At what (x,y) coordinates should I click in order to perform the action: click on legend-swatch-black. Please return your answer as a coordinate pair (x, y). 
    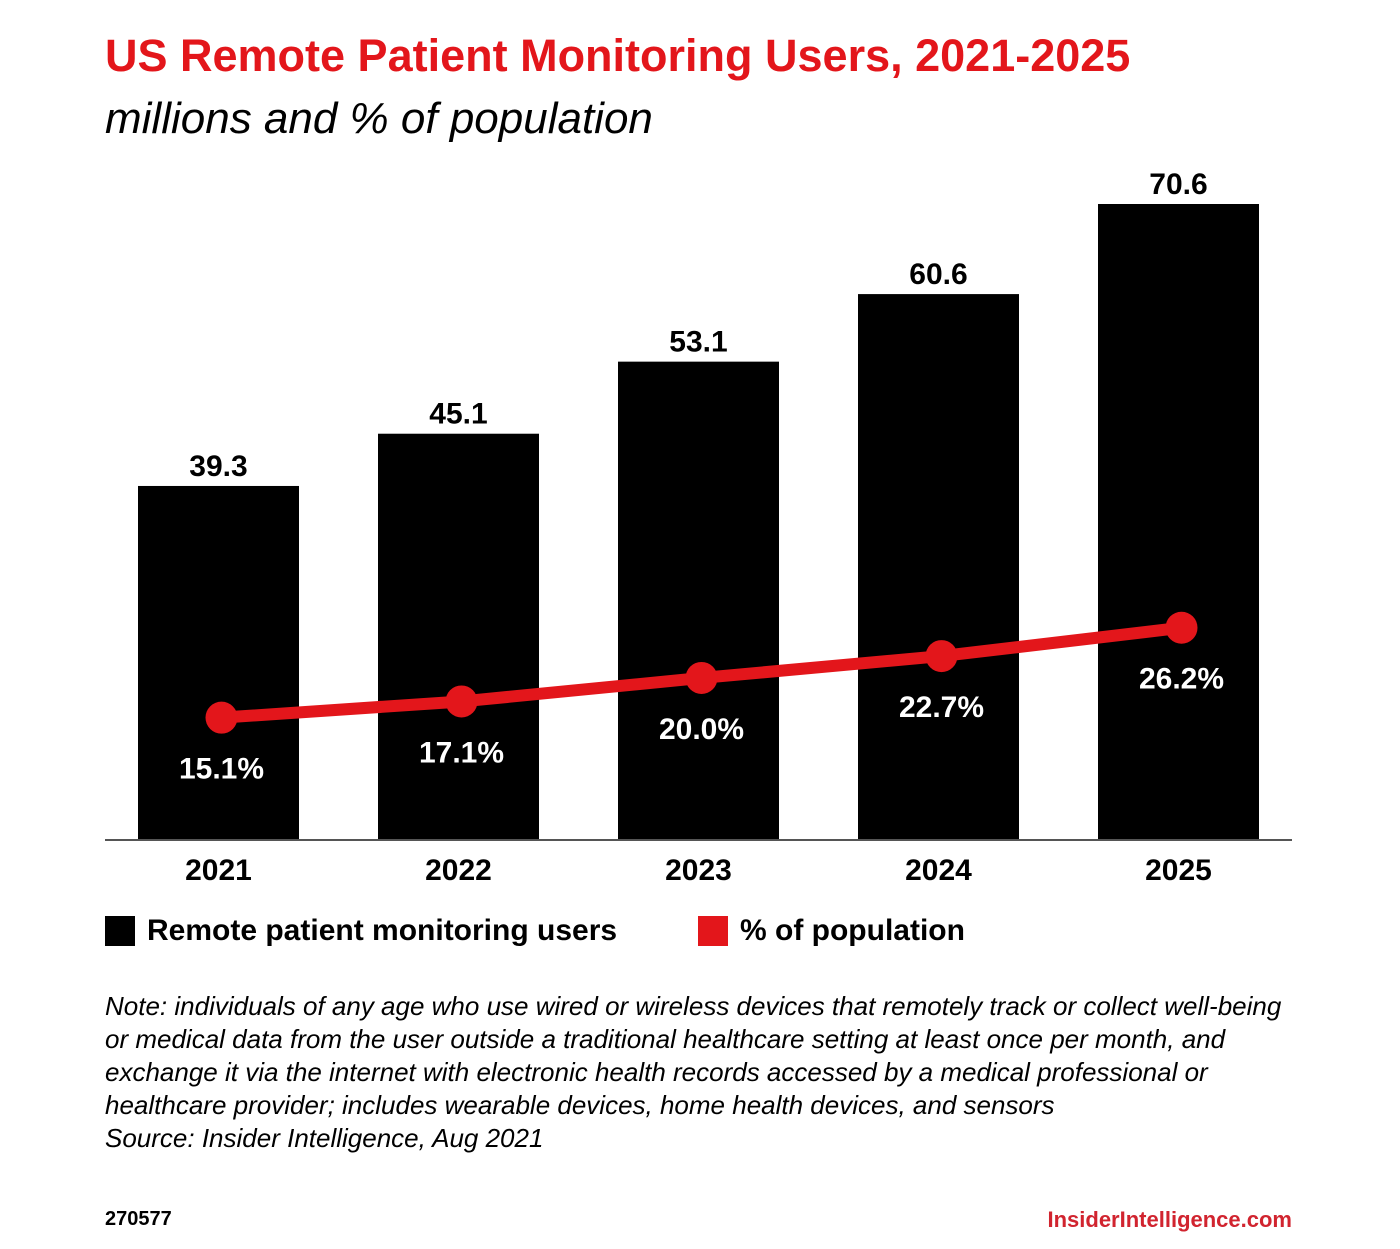
    Looking at the image, I should click on (120, 931).